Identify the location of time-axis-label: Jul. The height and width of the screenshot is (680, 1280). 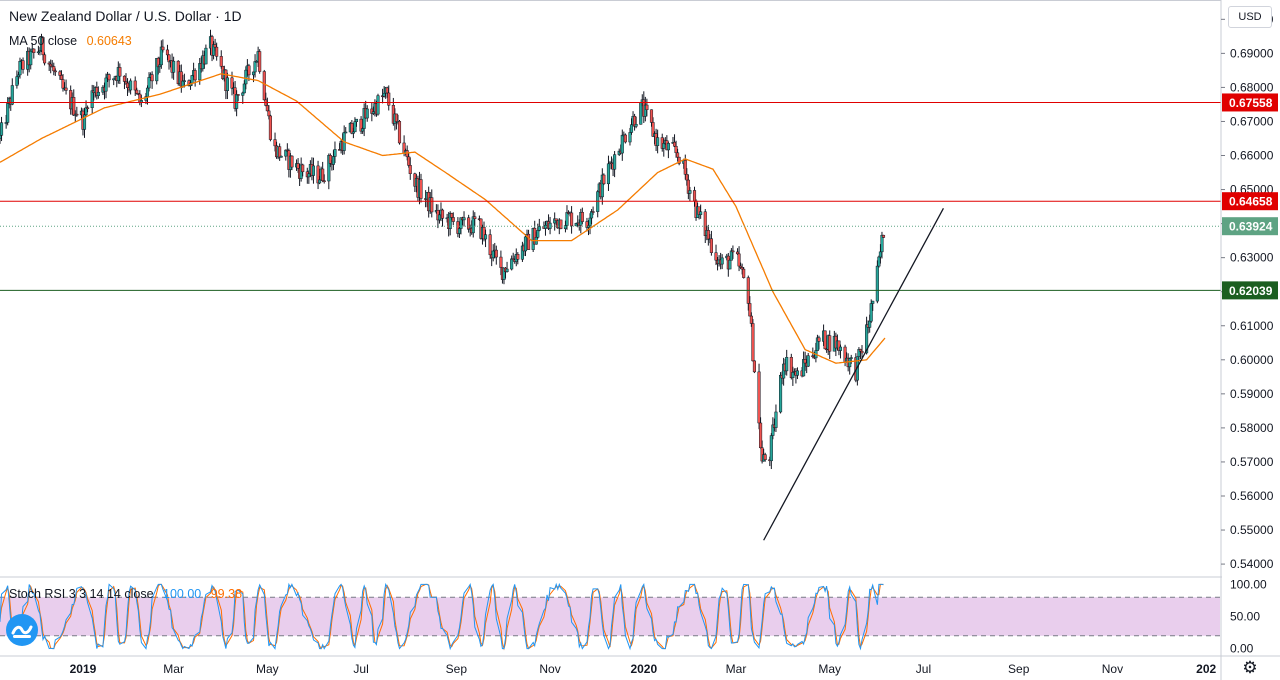
(923, 669).